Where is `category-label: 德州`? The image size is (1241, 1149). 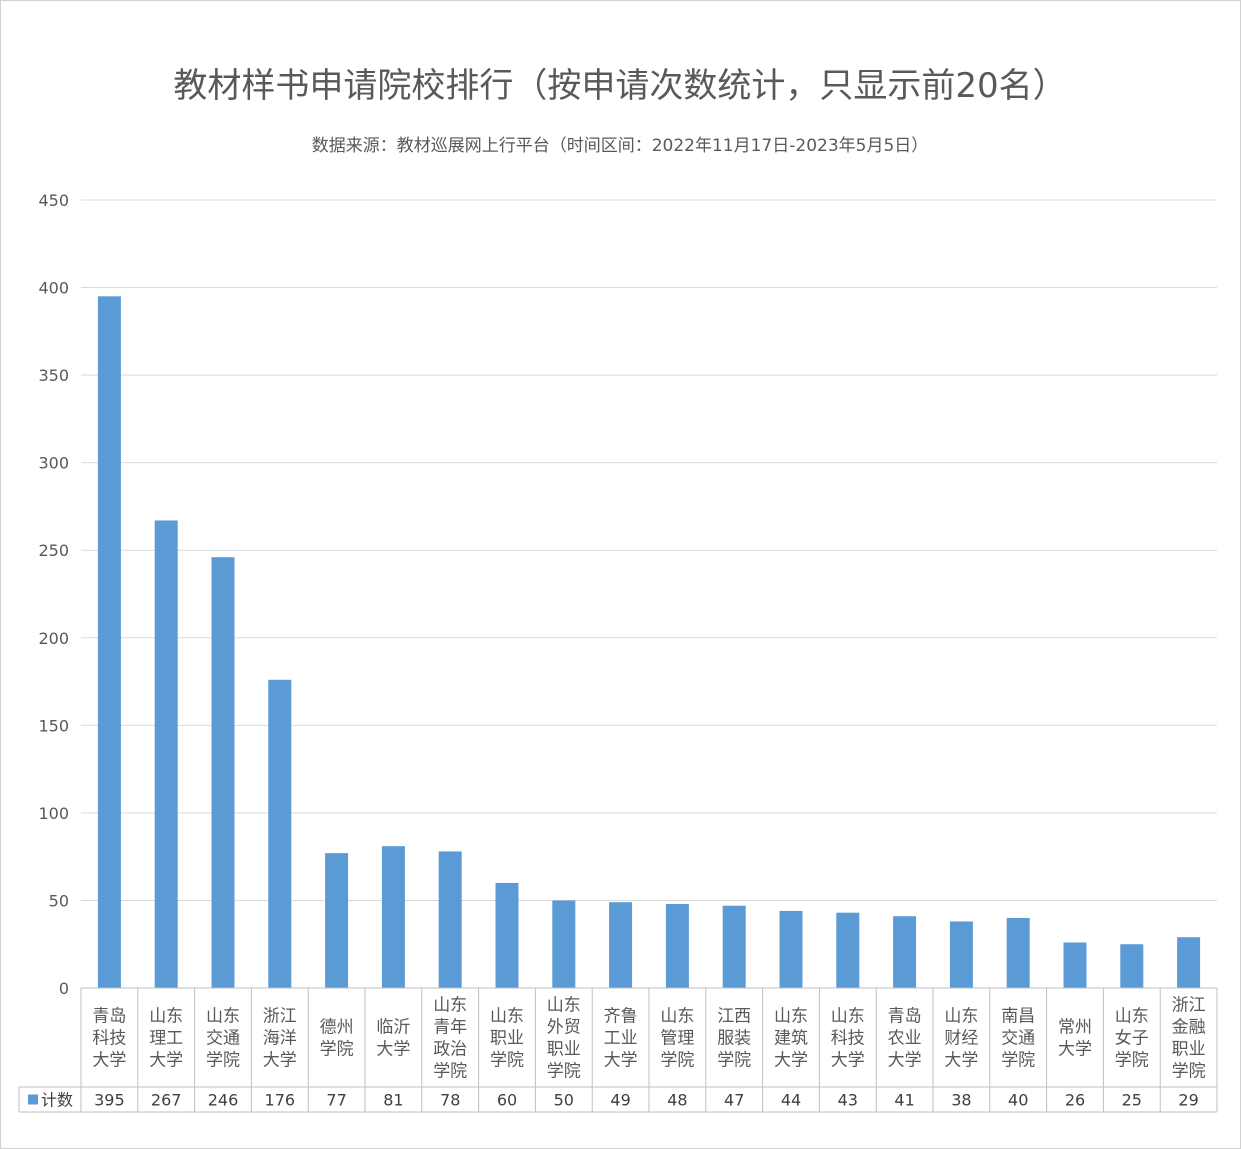 category-label: 德州 is located at coordinates (337, 1028).